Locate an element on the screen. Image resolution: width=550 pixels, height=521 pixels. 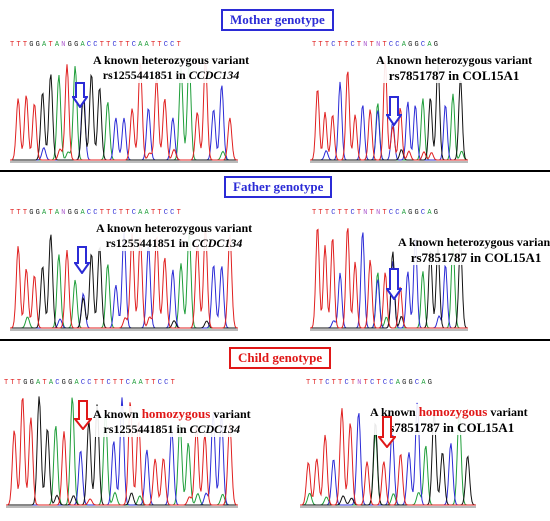
mother-right-arrow-icon is located at coordinates (394, 111).